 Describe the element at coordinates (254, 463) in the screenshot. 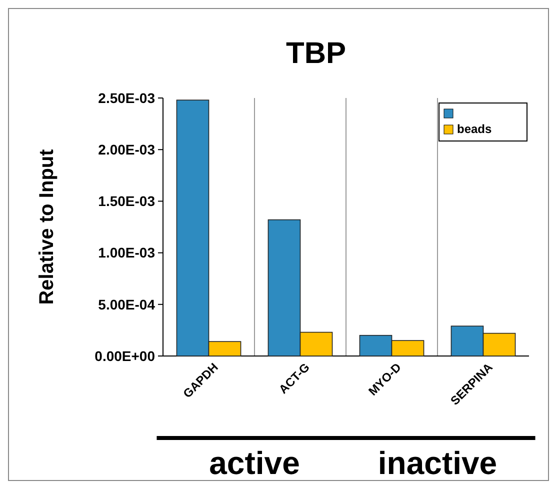

I see `text: active` at that location.